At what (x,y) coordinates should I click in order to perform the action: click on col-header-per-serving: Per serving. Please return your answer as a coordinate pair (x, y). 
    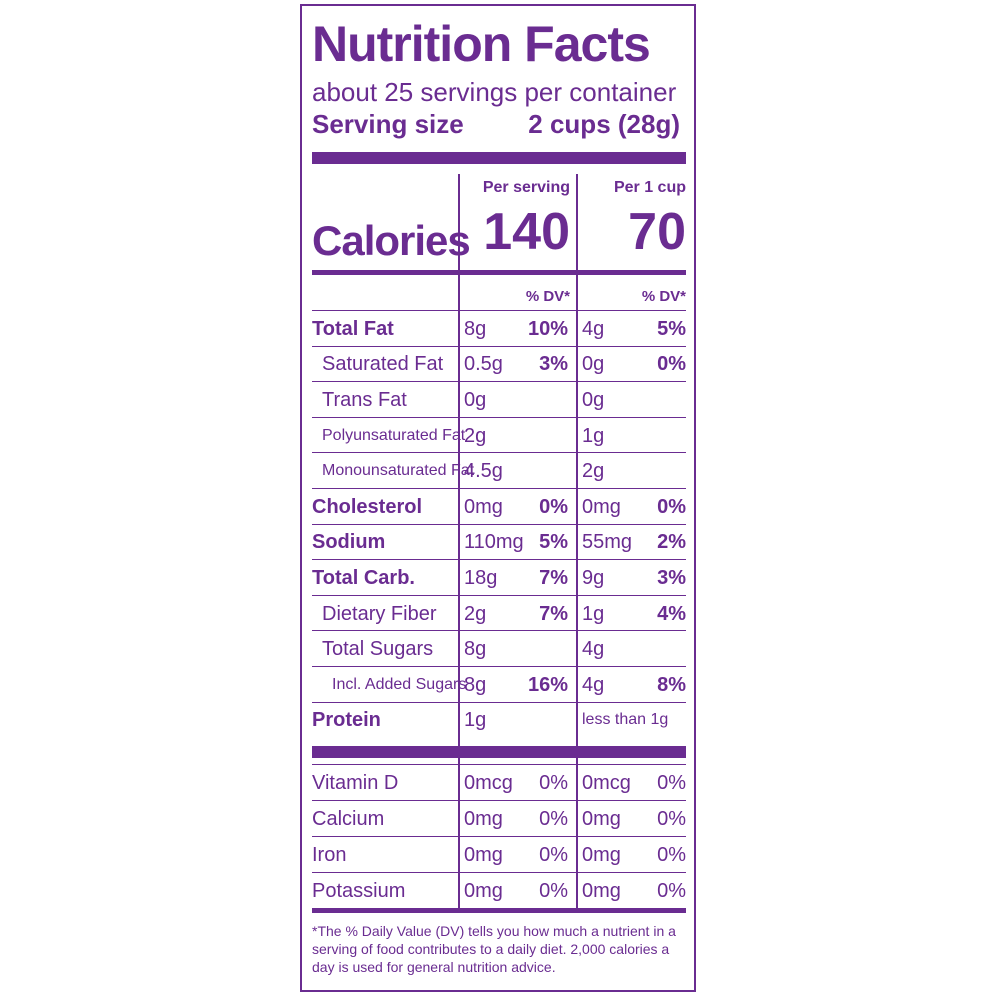
    Looking at the image, I should click on (526, 187).